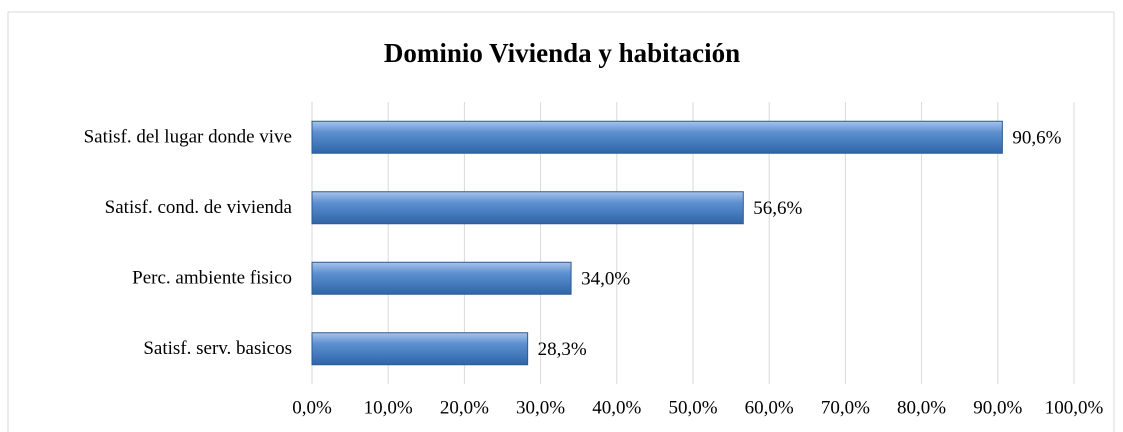 The image size is (1123, 432). Describe the element at coordinates (605, 279) in the screenshot. I see `value-label: 34,0%` at that location.